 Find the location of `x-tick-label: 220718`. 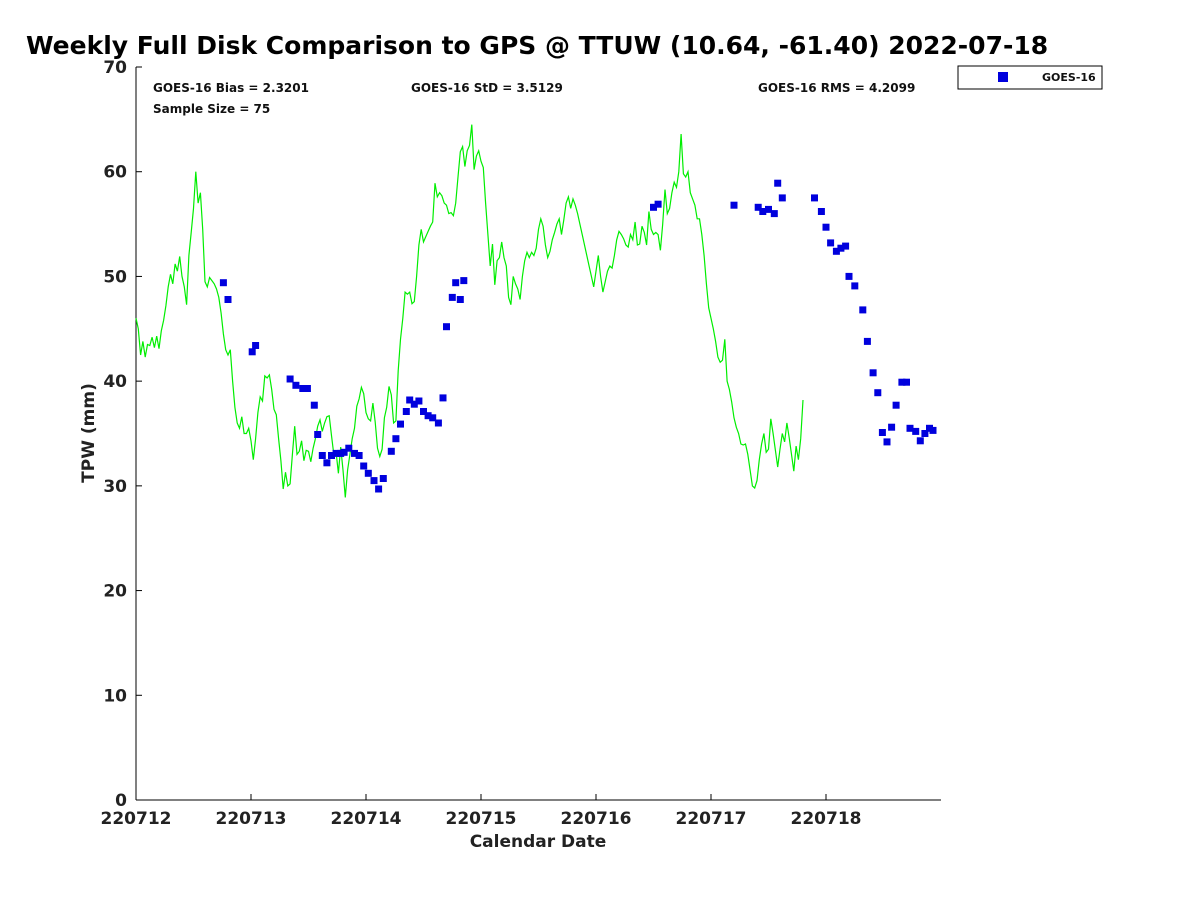

x-tick-label: 220718 is located at coordinates (826, 819).